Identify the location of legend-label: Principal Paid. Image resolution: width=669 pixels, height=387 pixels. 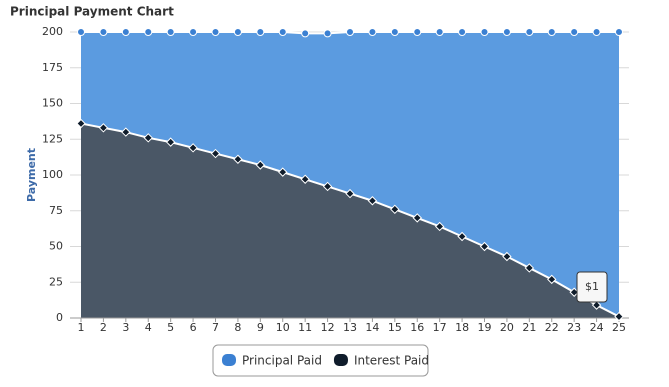
(282, 361).